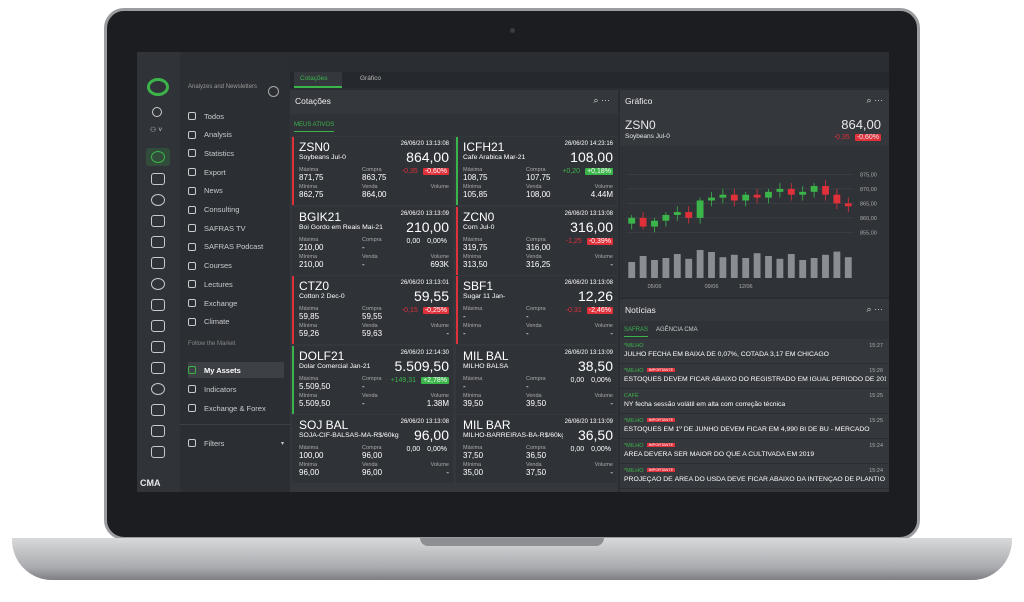 The image size is (1024, 602). I want to click on news-tab: SAFRAS, so click(636, 332).